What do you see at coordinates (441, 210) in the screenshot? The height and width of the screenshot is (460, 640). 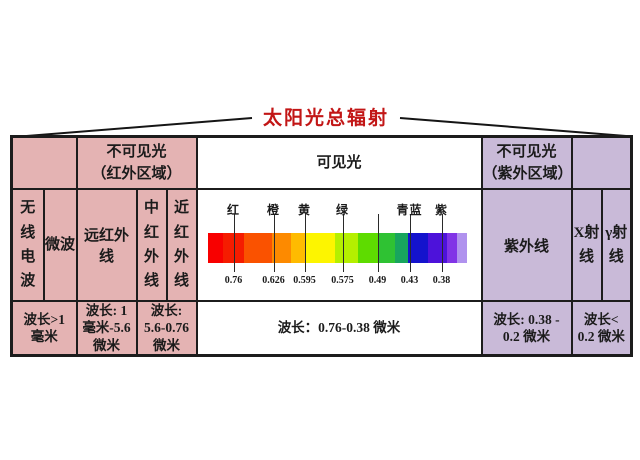 I see `spectrum-color-label: 紫` at bounding box center [441, 210].